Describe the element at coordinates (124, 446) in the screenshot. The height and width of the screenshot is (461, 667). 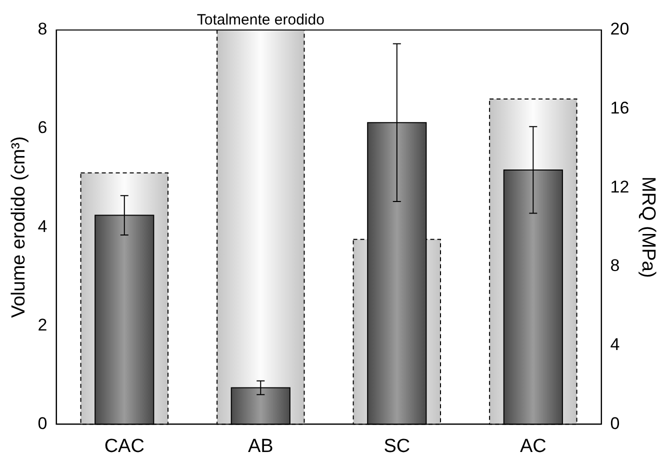
I see `x-tick-label: CAC` at that location.